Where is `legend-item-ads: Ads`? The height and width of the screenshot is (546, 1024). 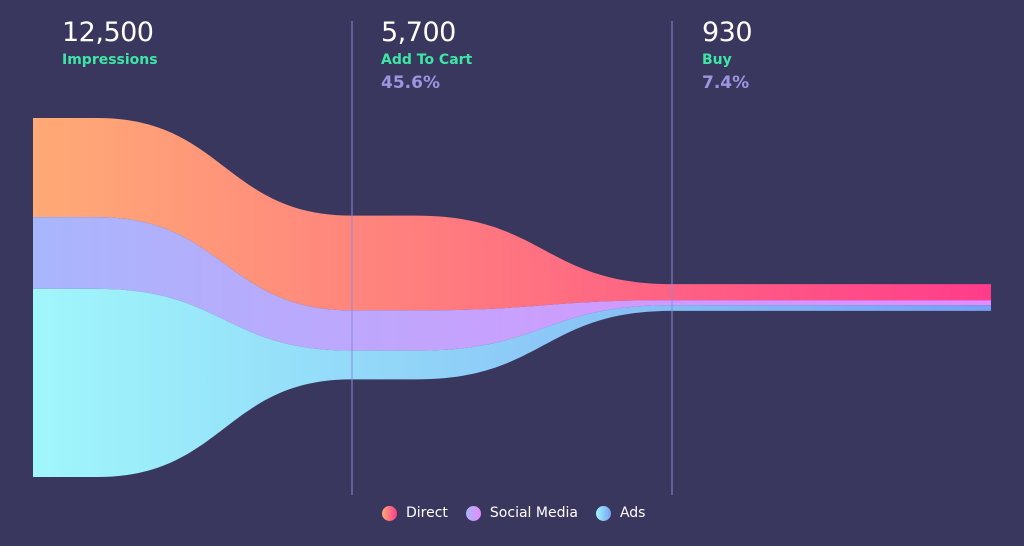
legend-item-ads: Ads is located at coordinates (620, 513).